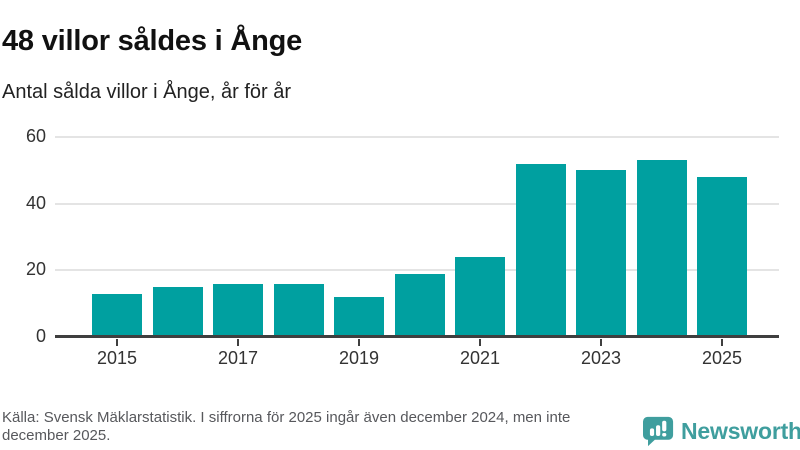  What do you see at coordinates (35, 136) in the screenshot?
I see `y-axis-label-60: 60` at bounding box center [35, 136].